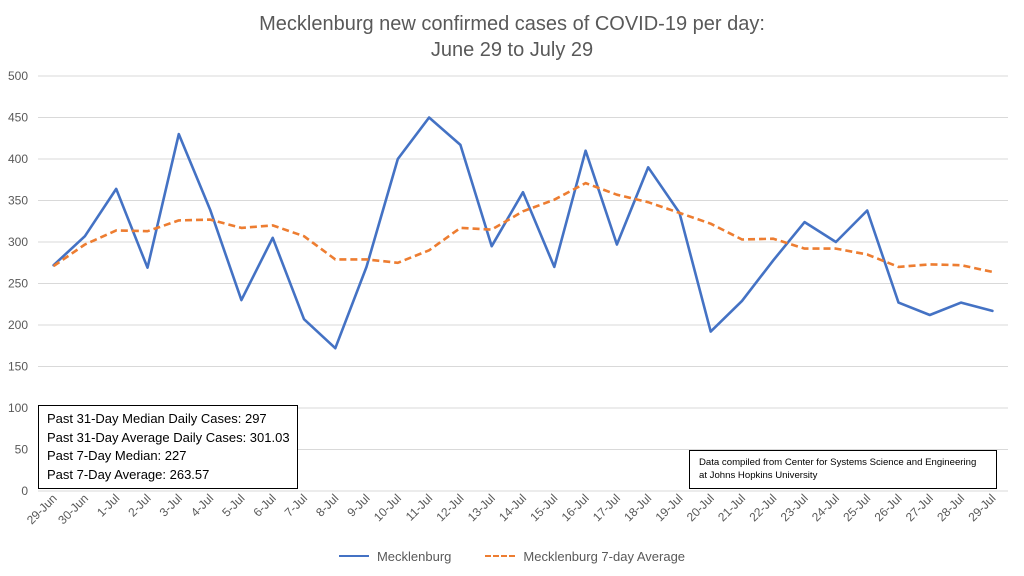 The image size is (1024, 576). Describe the element at coordinates (419, 507) in the screenshot. I see `x-tick-label: 11-Jul` at that location.